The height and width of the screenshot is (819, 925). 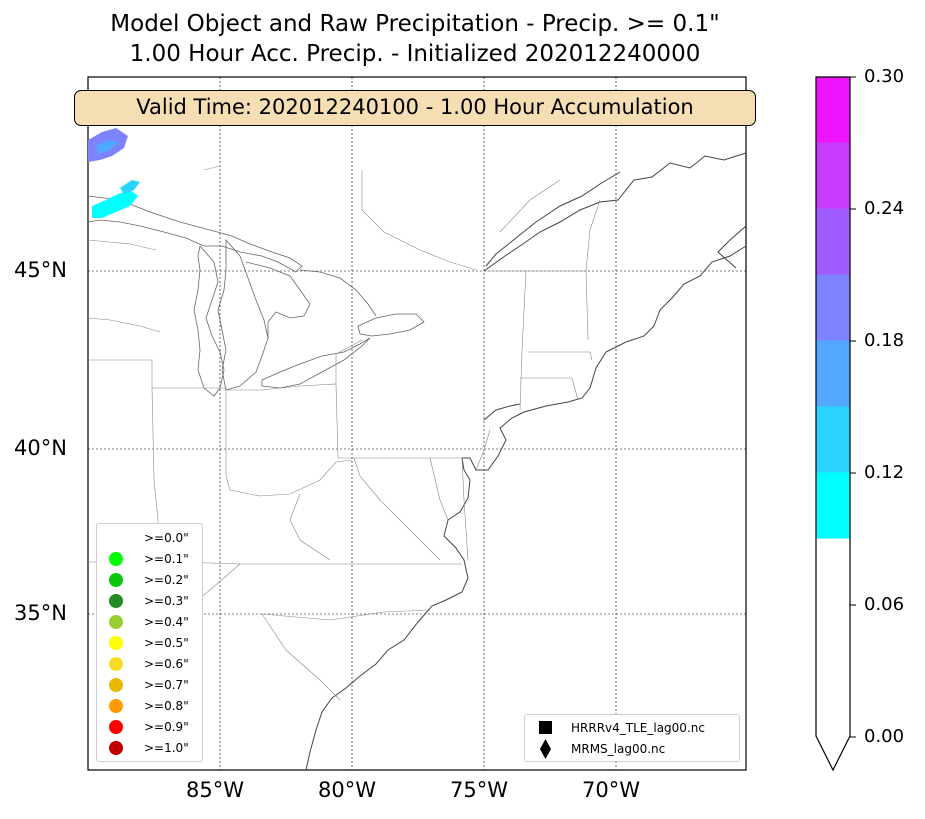 I want to click on colorbar-label-0.06: 0.06, so click(x=884, y=604).